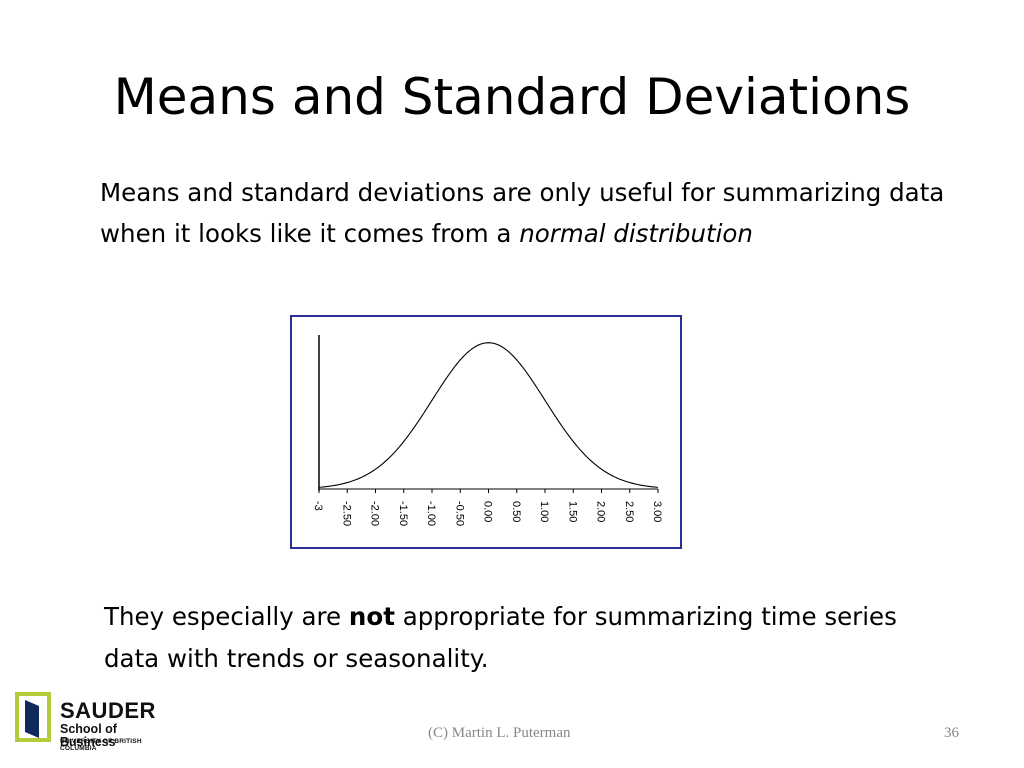 The image size is (1024, 768). What do you see at coordinates (88, 735) in the screenshot?
I see `logo-school: School of Business` at bounding box center [88, 735].